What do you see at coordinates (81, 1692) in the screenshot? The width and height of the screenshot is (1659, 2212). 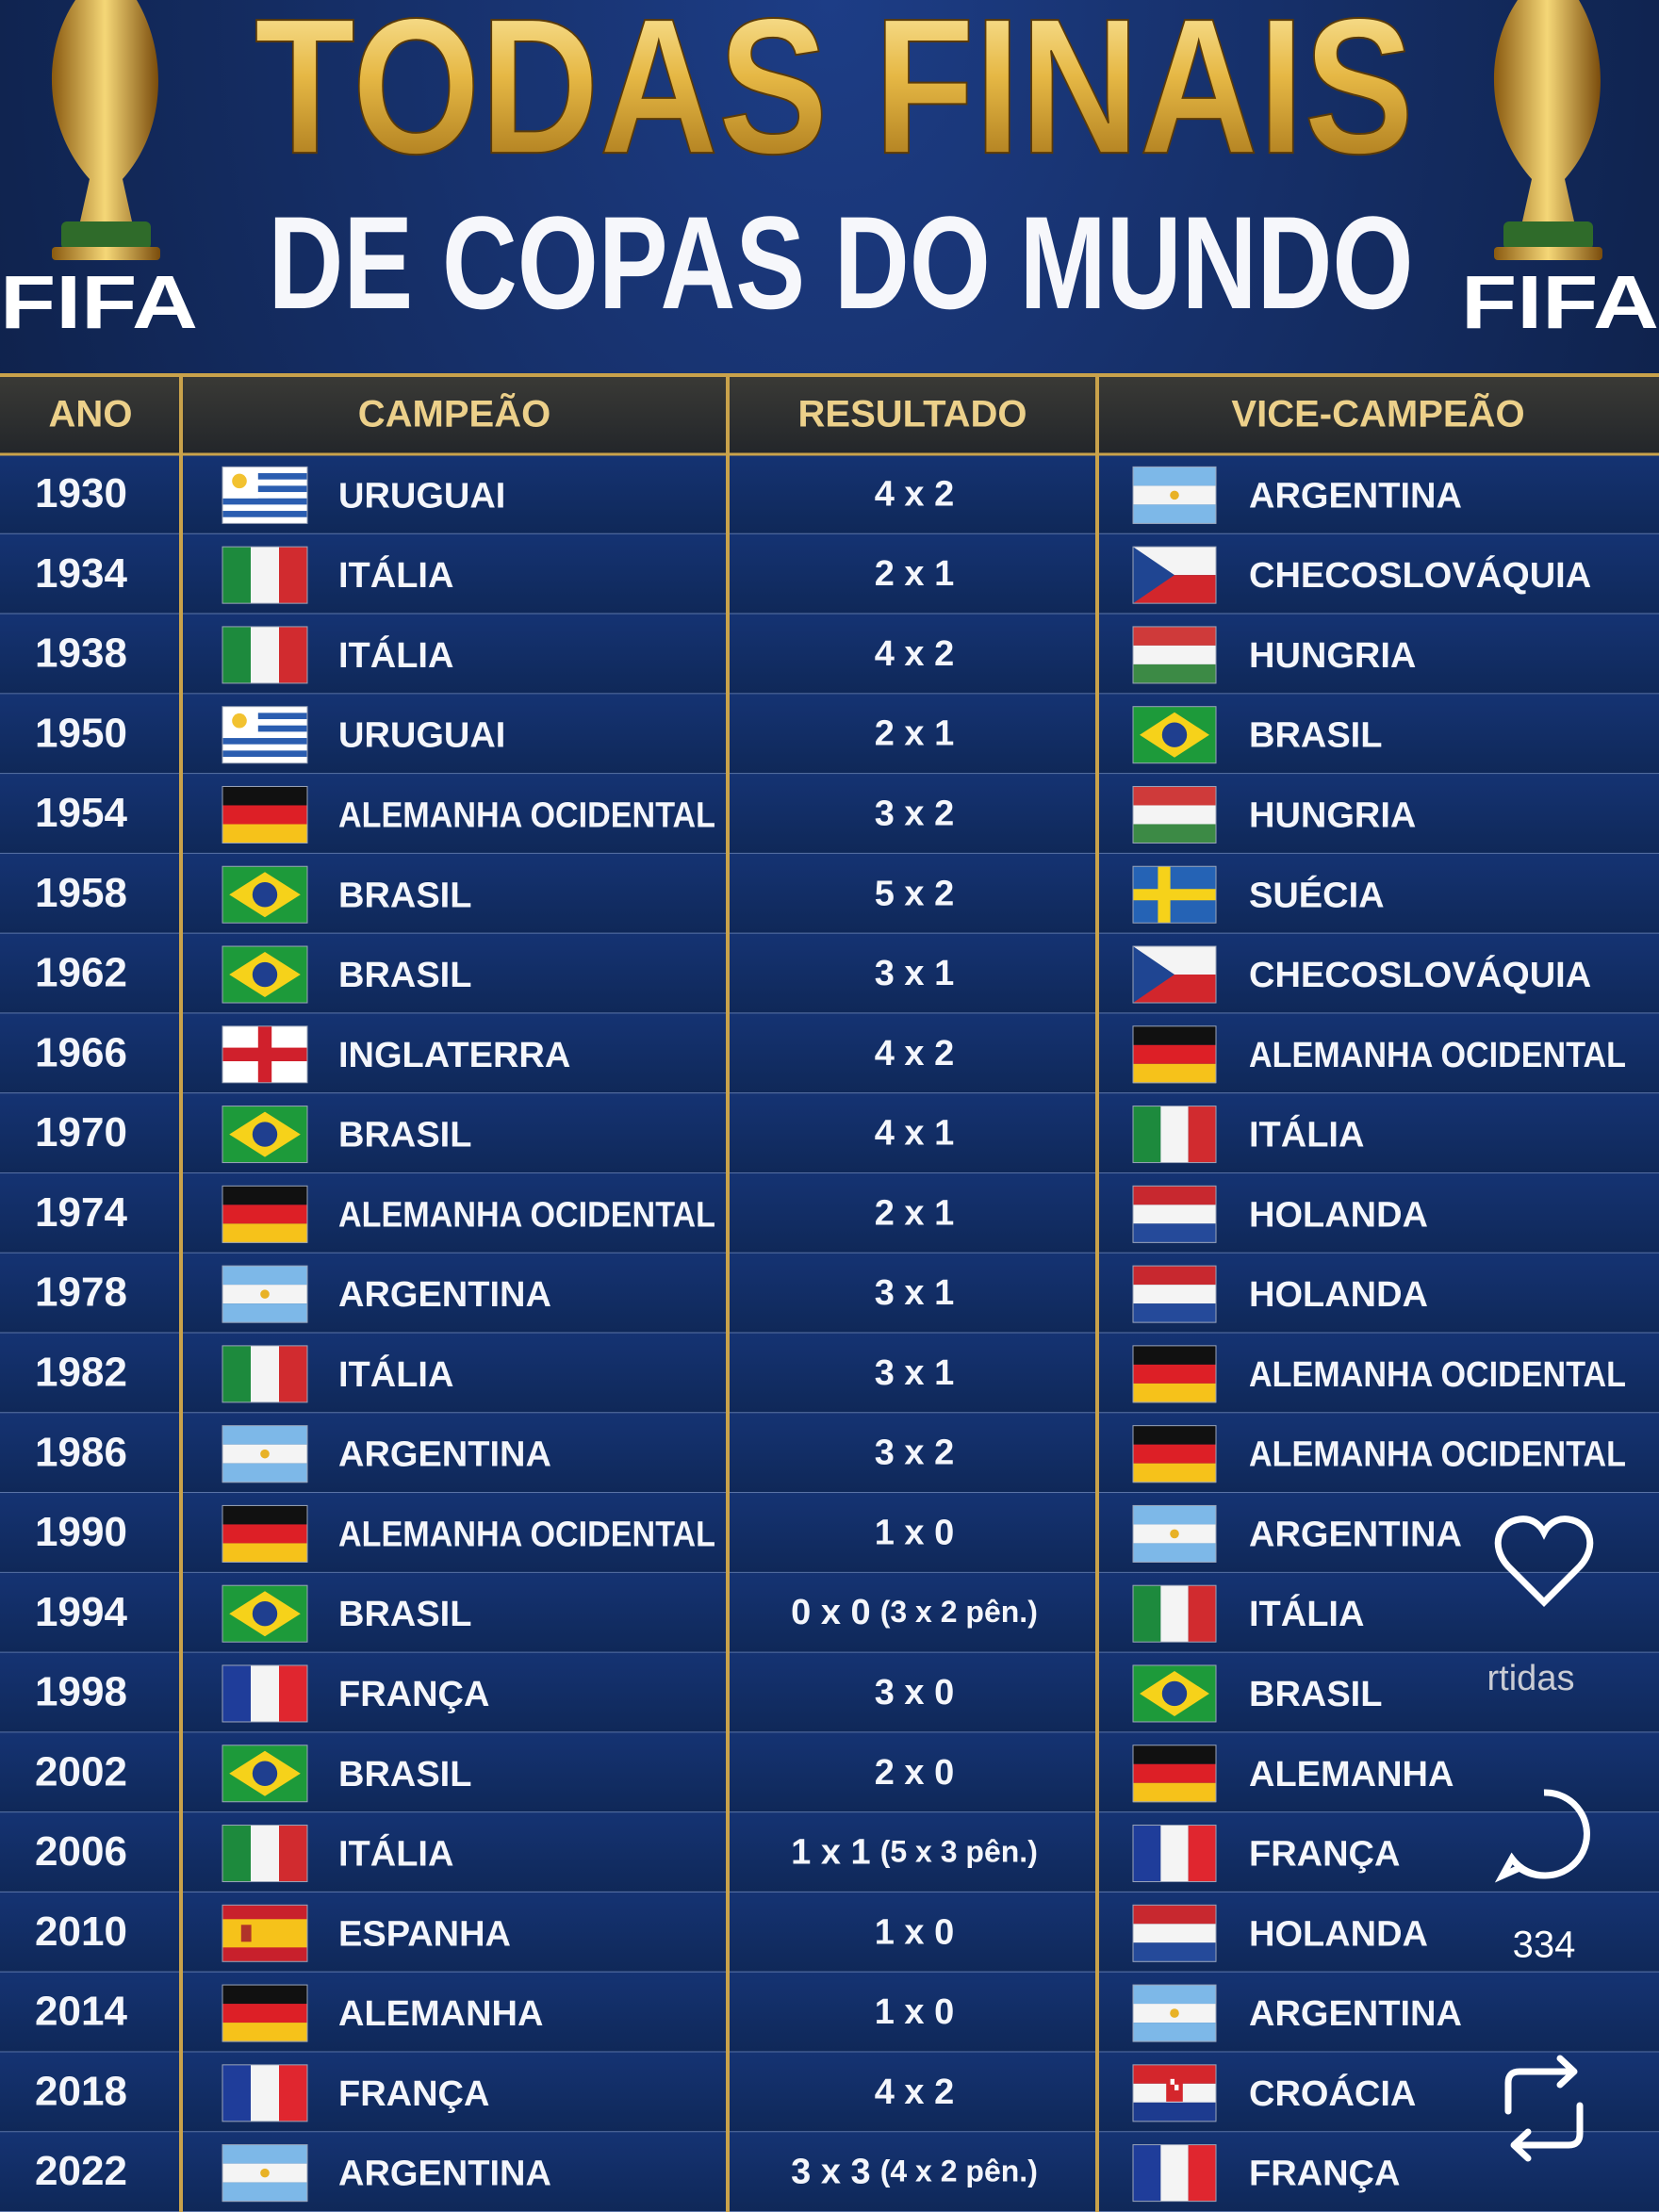 I see `year: 1998` at bounding box center [81, 1692].